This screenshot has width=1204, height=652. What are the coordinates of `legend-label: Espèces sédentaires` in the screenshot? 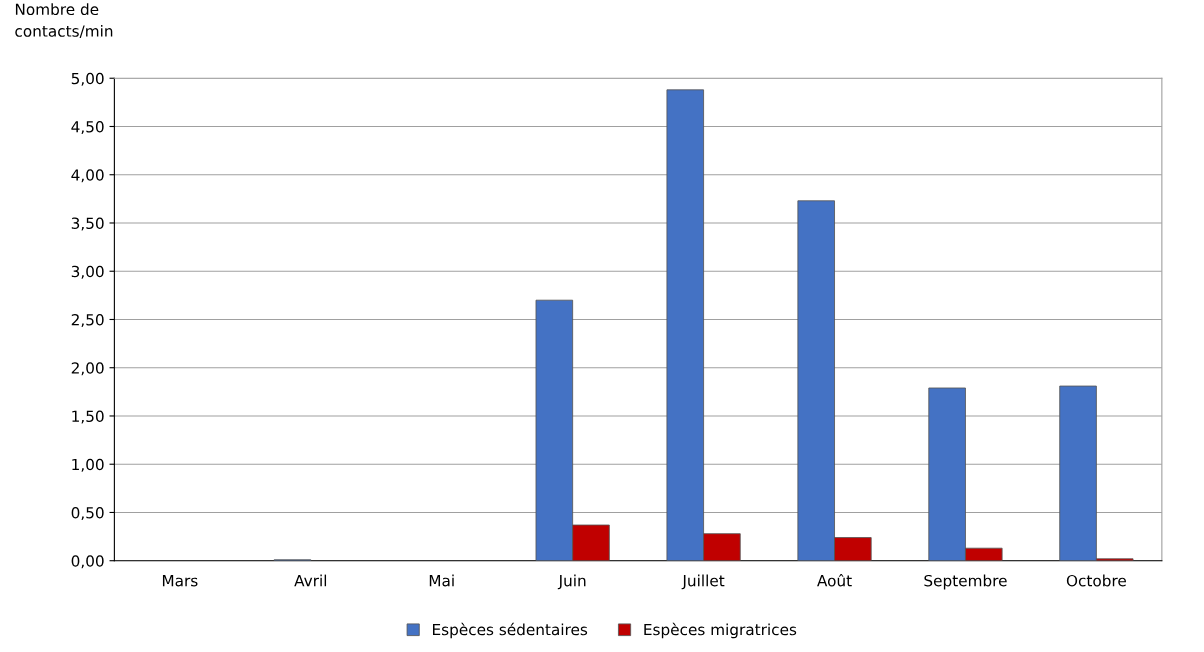 It's located at (510, 630).